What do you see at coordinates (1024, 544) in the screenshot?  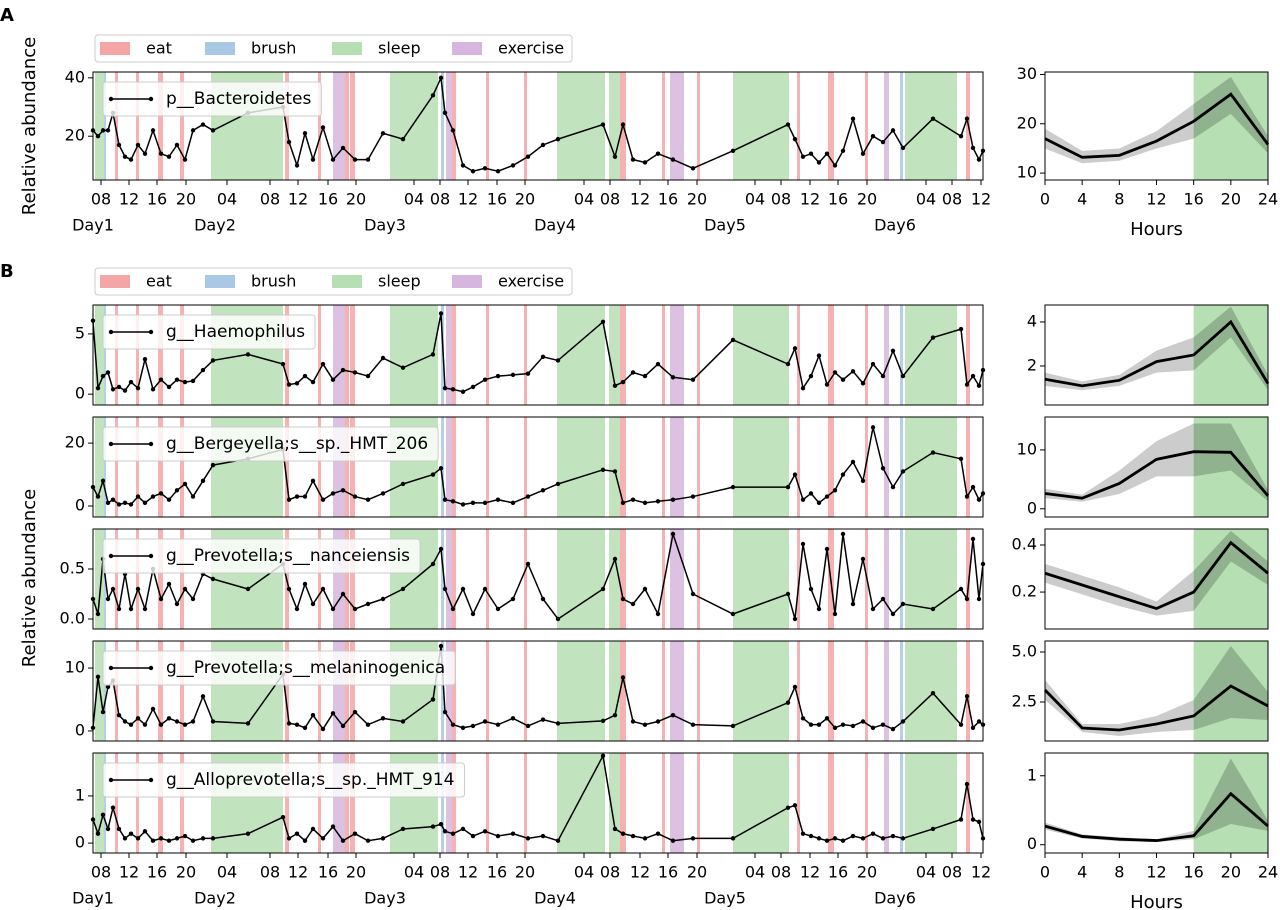 I see `y-tick-label: 0.4` at bounding box center [1024, 544].